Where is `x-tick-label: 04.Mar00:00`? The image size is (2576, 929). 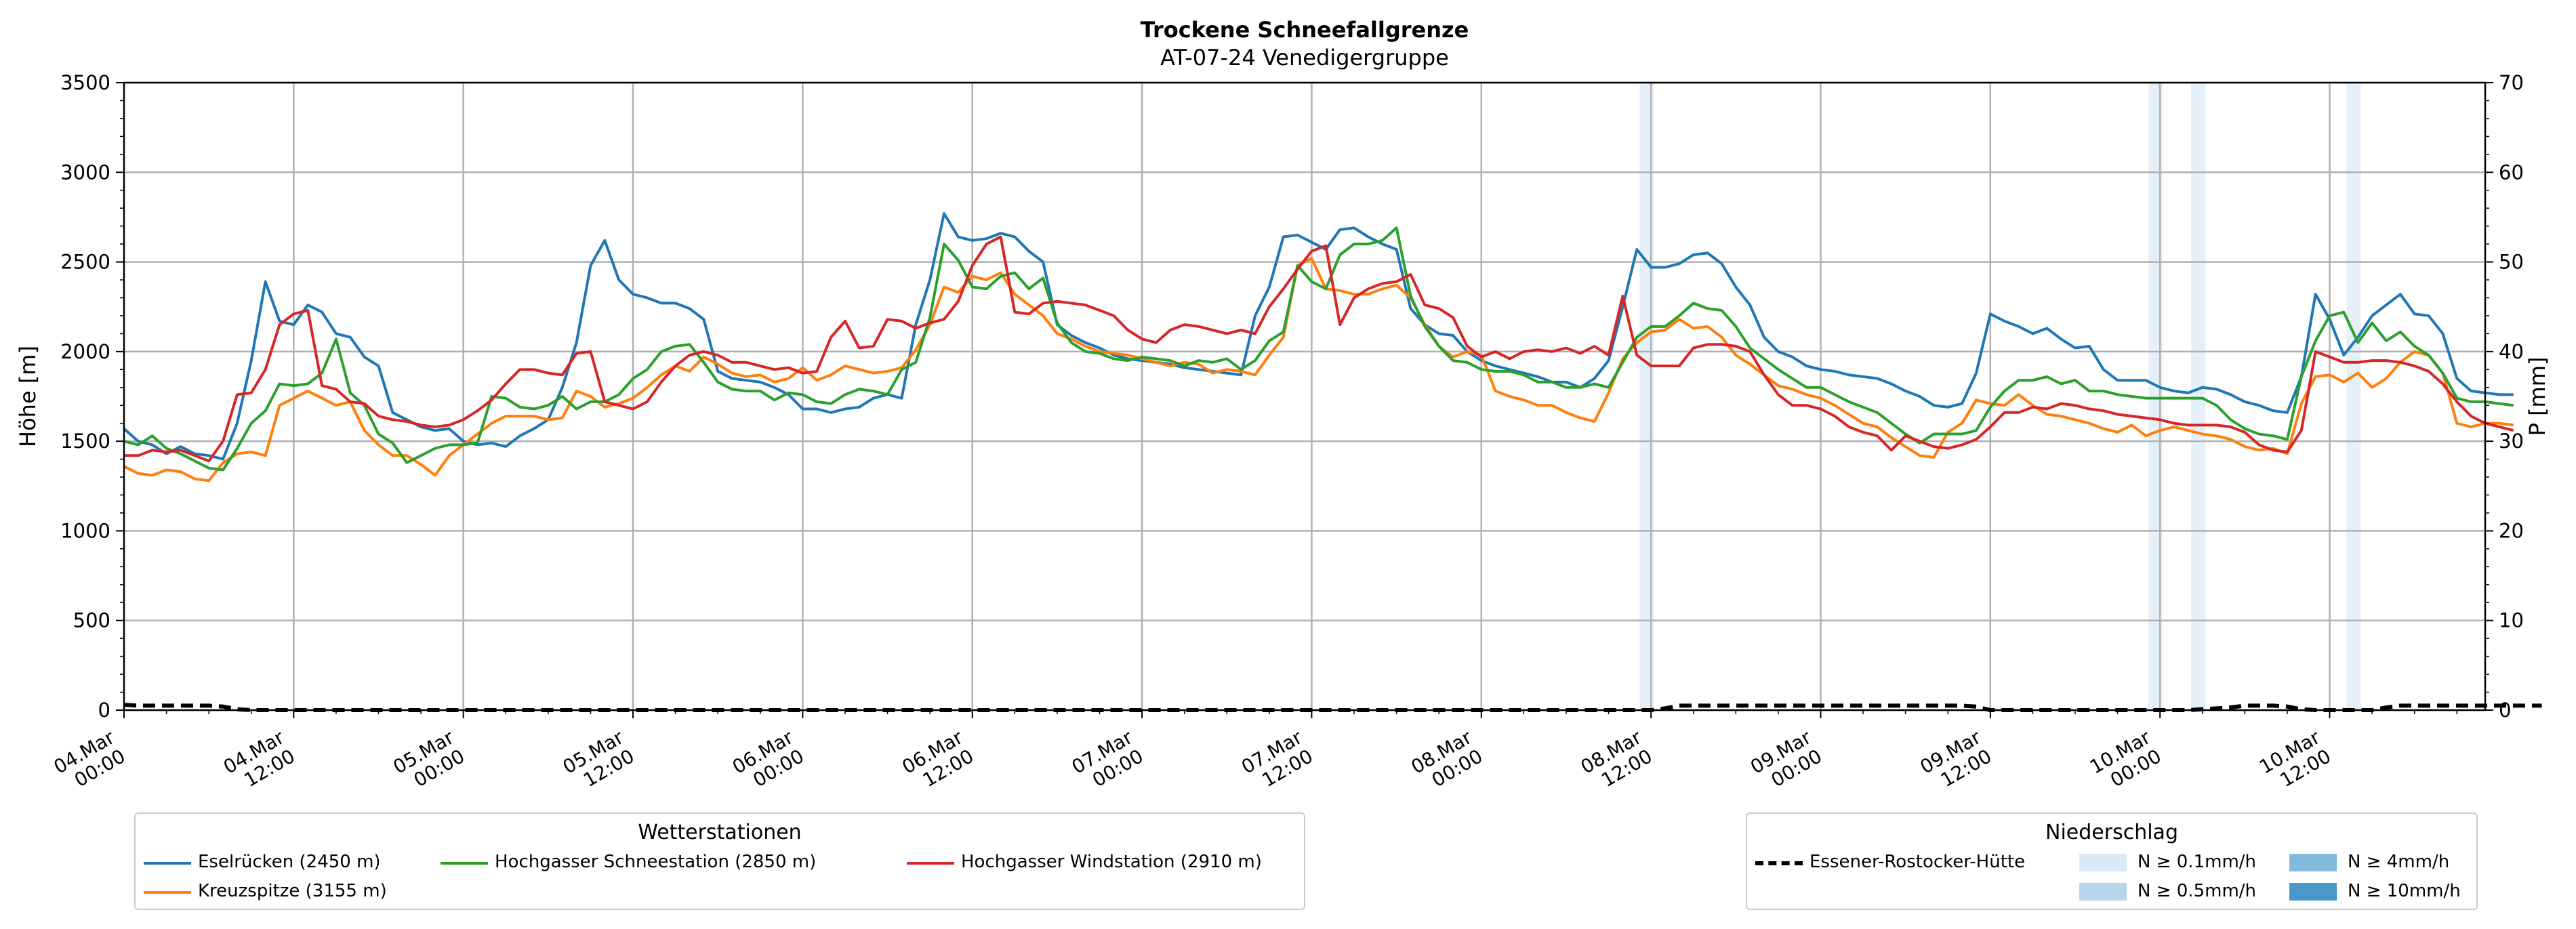 x-tick-label: 04.Mar00:00 is located at coordinates (90, 761).